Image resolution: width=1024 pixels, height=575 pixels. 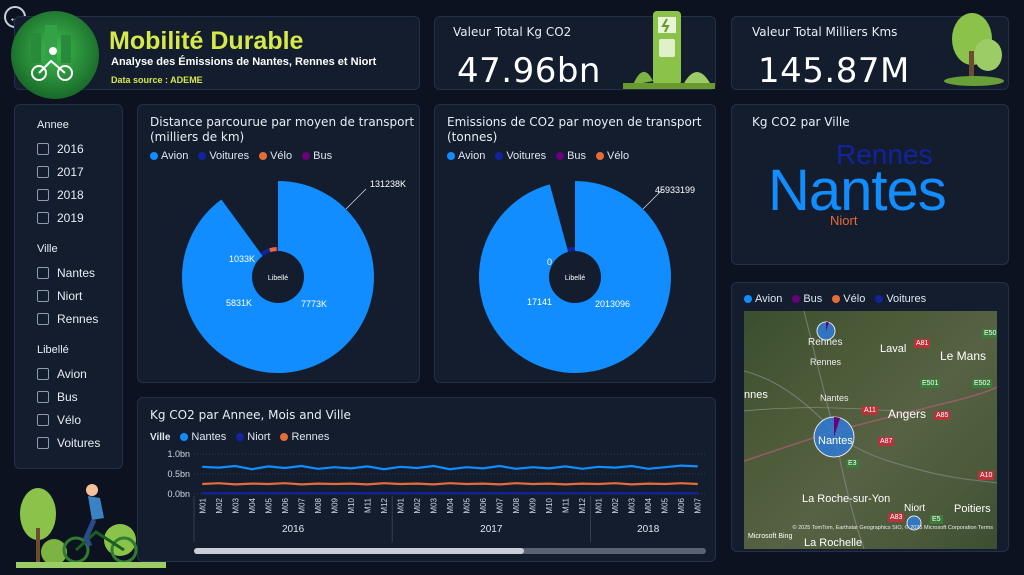 What do you see at coordinates (79, 194) in the screenshot?
I see `annee-option-2018: 2018` at bounding box center [79, 194].